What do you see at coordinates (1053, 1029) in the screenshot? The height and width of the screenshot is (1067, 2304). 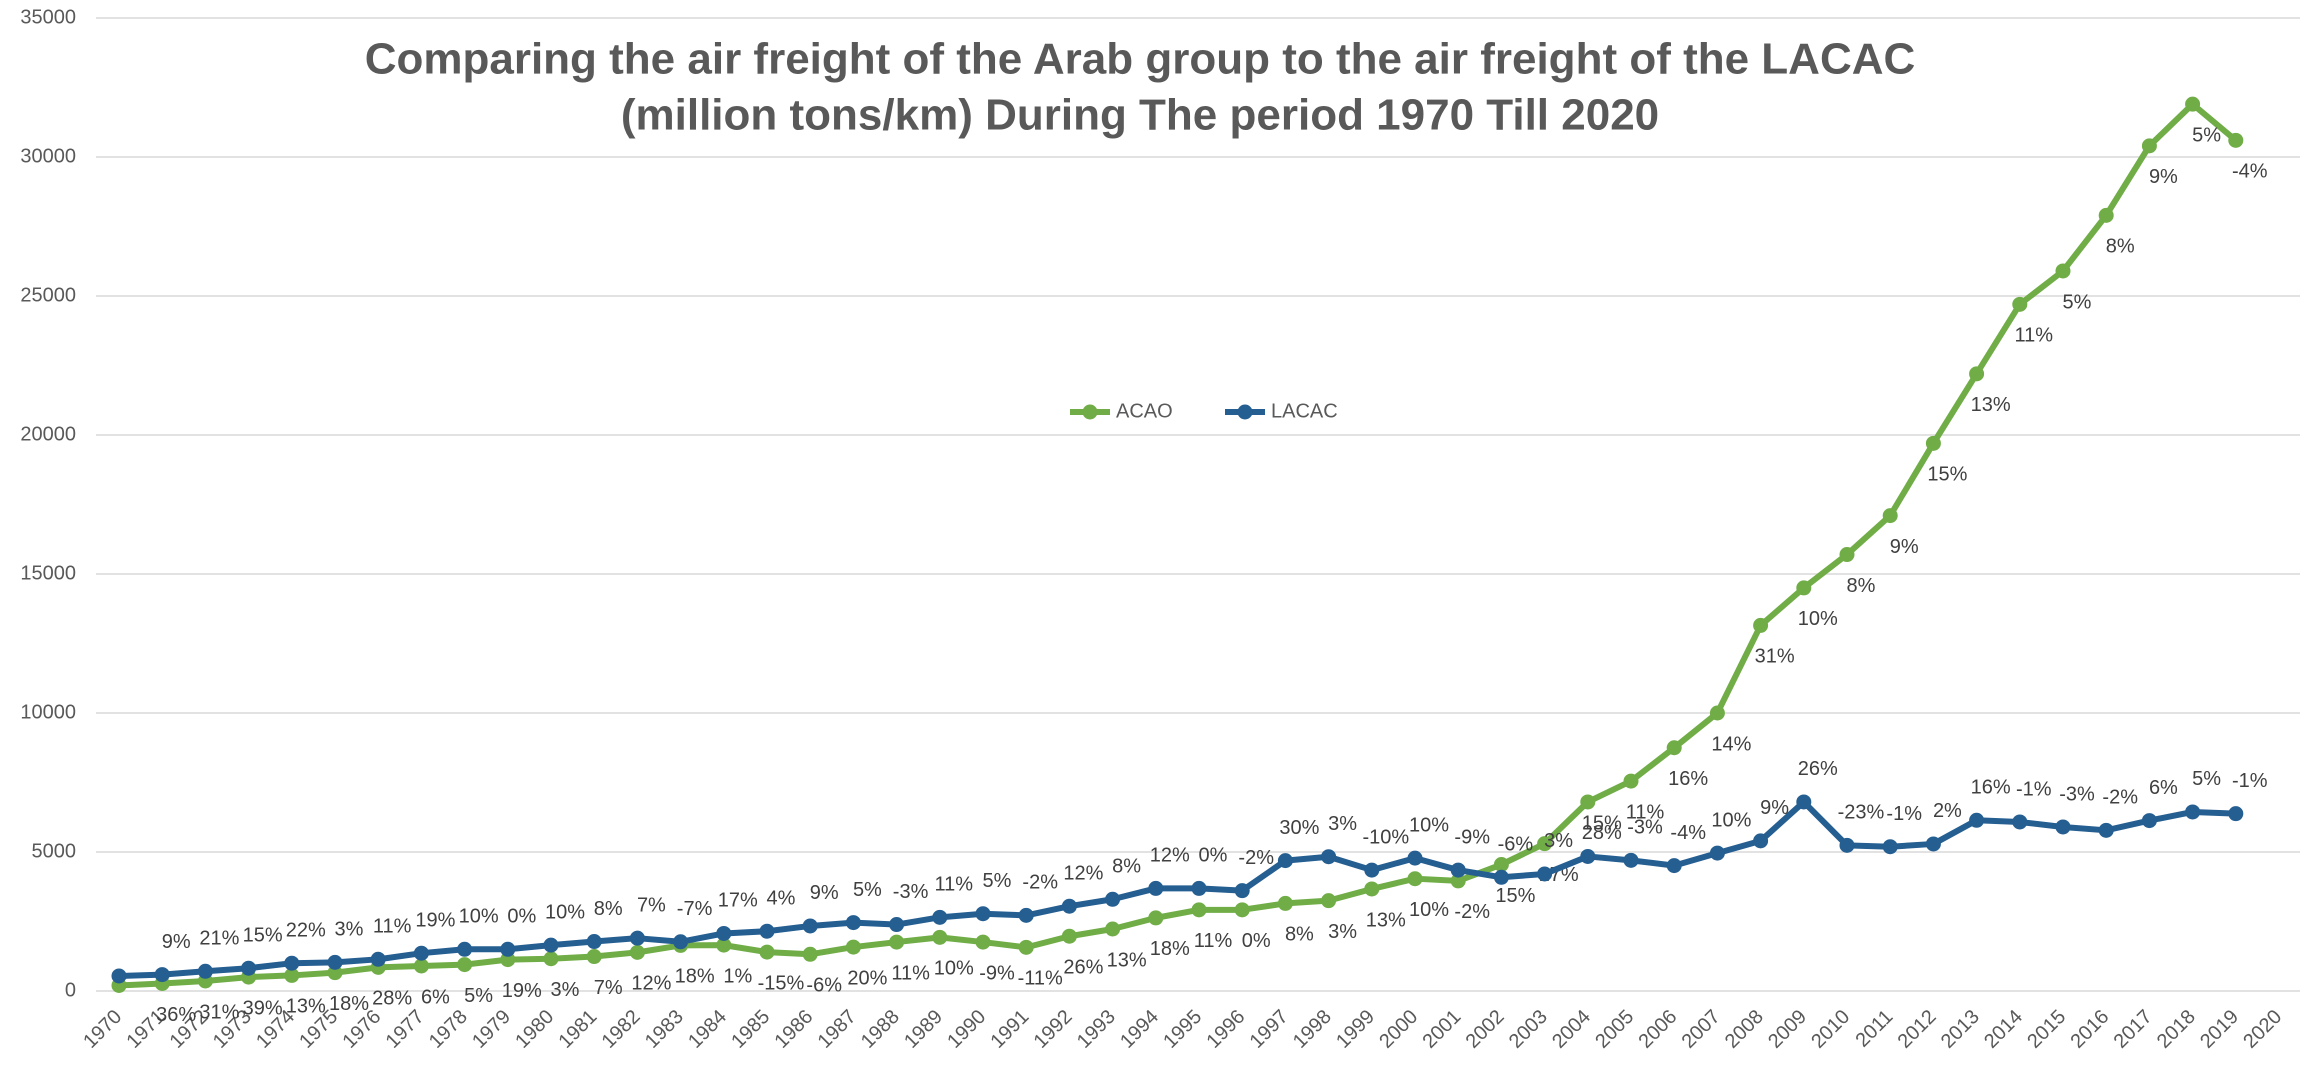 I see `x-tick-label: 1992` at bounding box center [1053, 1029].